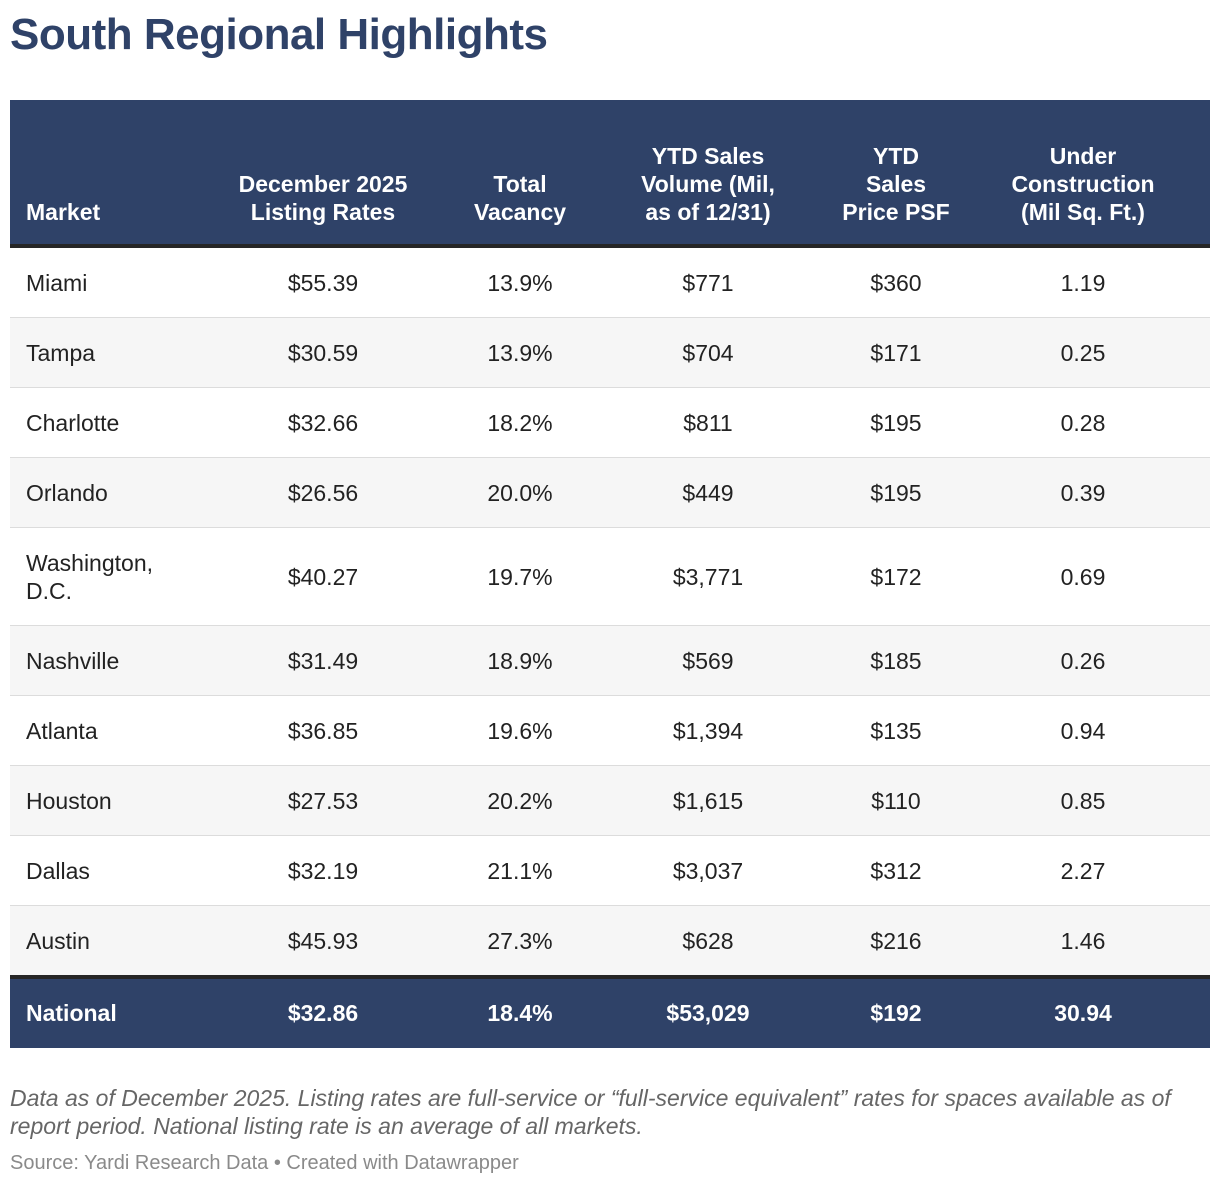 This screenshot has height=1188, width=1220. Describe the element at coordinates (708, 942) in the screenshot. I see `table-cell: $628` at that location.